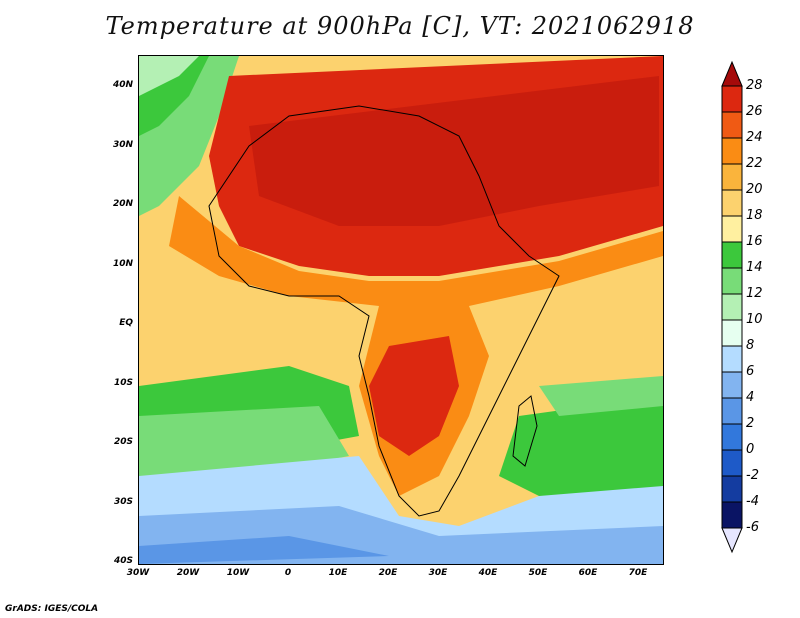  What do you see at coordinates (750, 449) in the screenshot?
I see `colorbar-label: 0` at bounding box center [750, 449].